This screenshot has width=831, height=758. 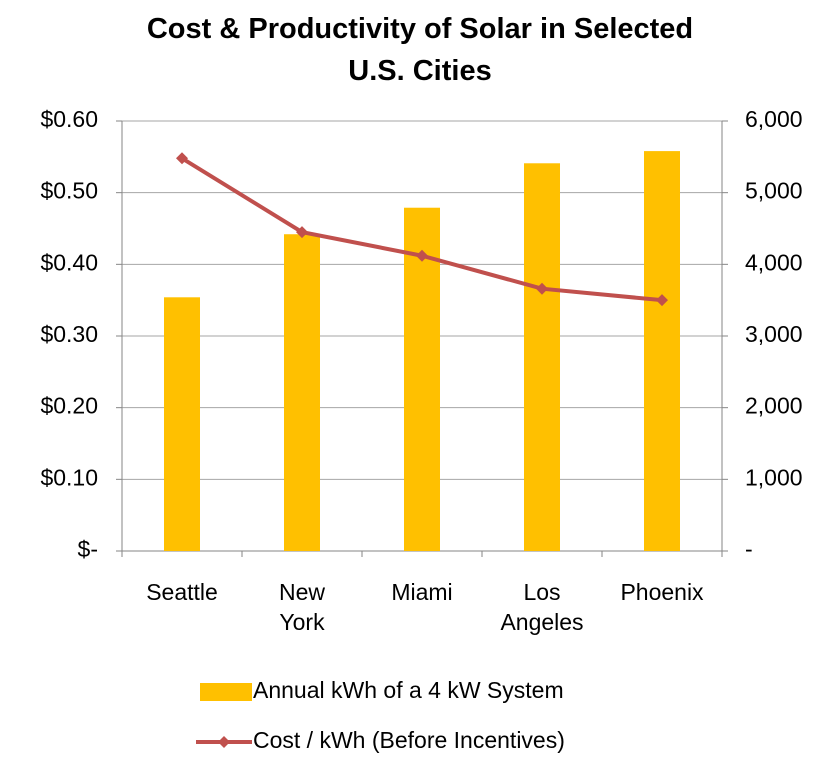 What do you see at coordinates (224, 742) in the screenshot?
I see `legend-marker` at bounding box center [224, 742].